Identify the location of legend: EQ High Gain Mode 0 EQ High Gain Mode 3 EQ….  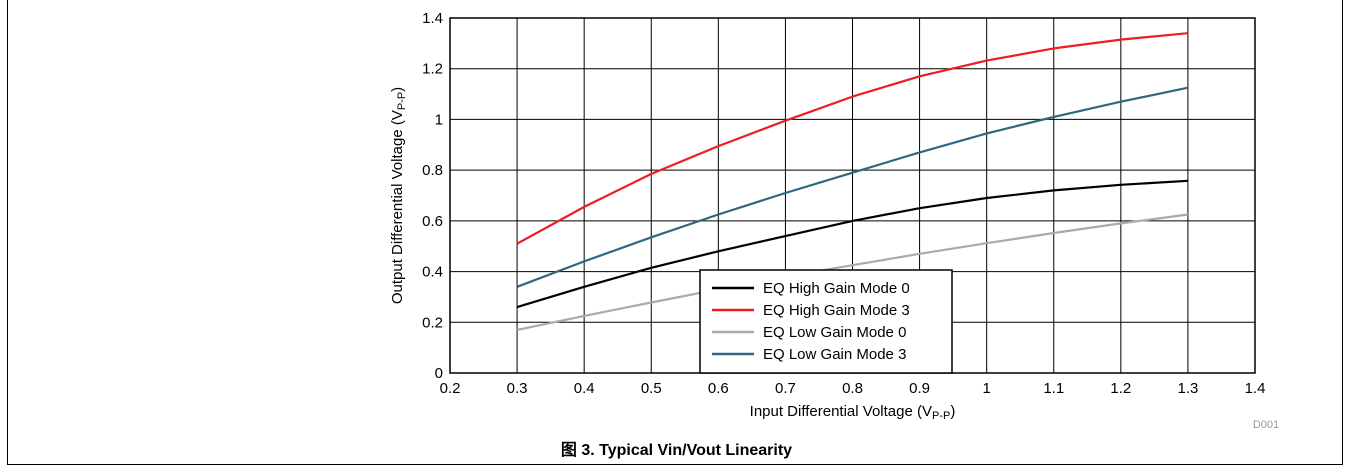
(826, 321).